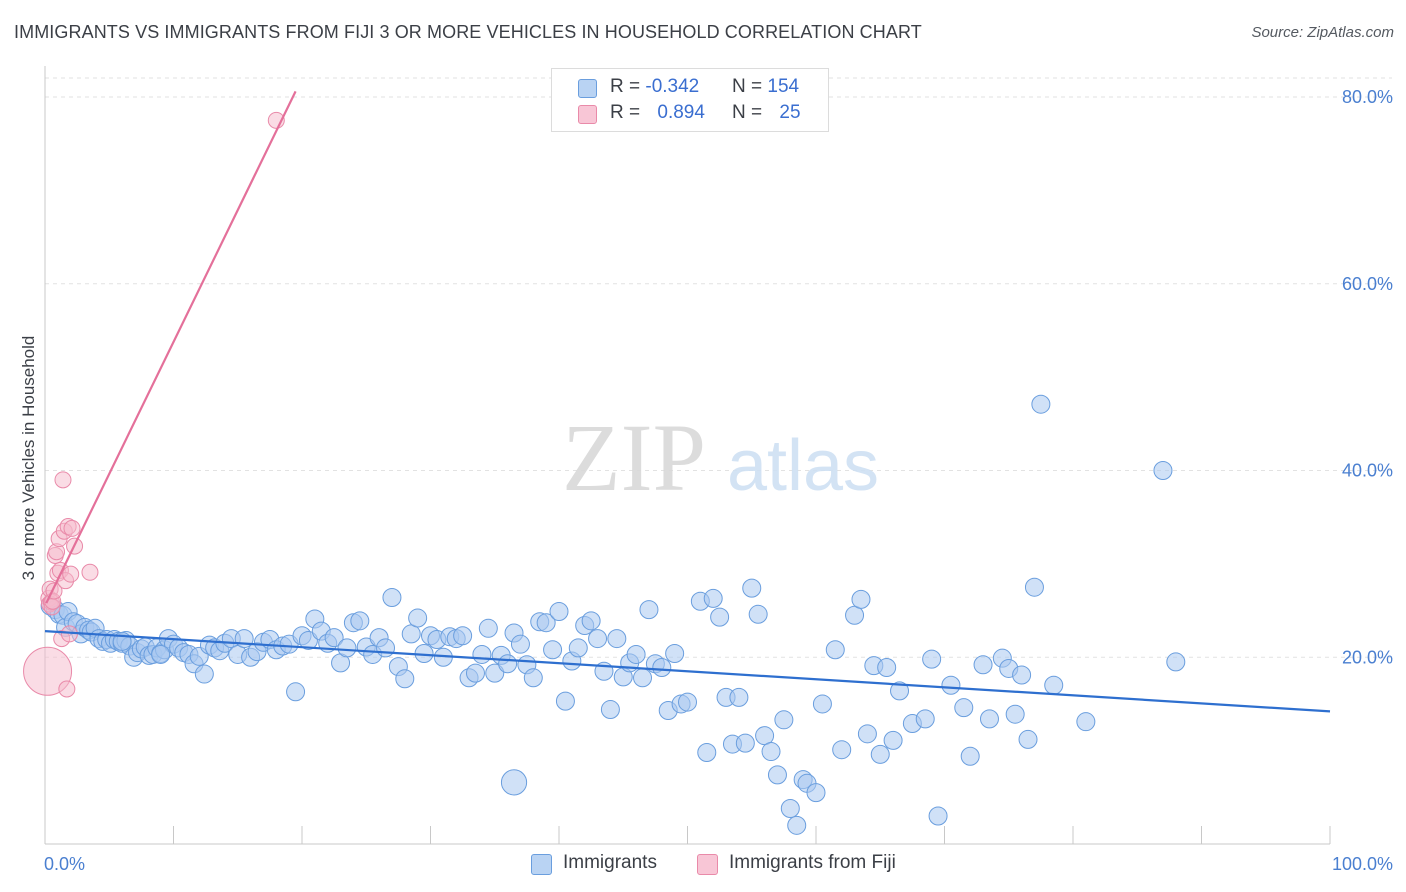  What do you see at coordinates (541, 864) in the screenshot?
I see `legend-swatch-immigrants` at bounding box center [541, 864].